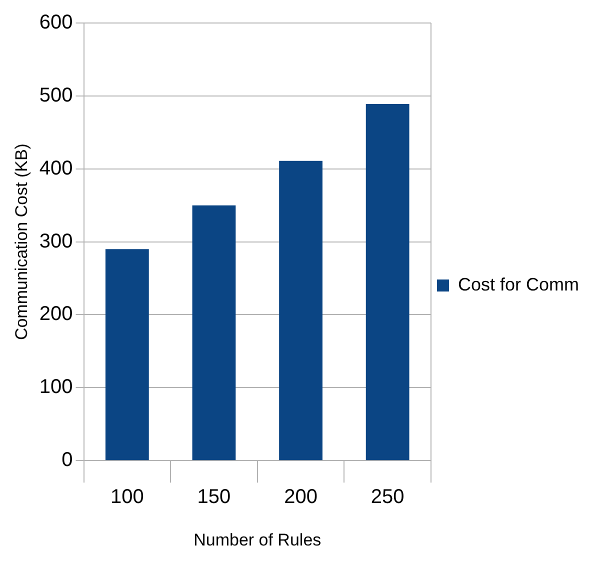 Image resolution: width=601 pixels, height=563 pixels. Describe the element at coordinates (67, 460) in the screenshot. I see `y-tick-label: 0` at that location.